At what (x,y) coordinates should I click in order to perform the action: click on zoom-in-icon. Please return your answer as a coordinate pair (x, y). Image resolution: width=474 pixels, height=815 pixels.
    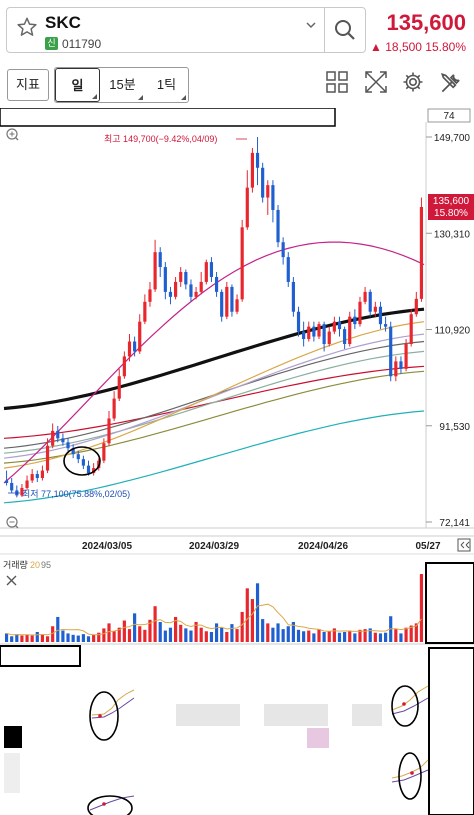
    Looking at the image, I should click on (12, 134).